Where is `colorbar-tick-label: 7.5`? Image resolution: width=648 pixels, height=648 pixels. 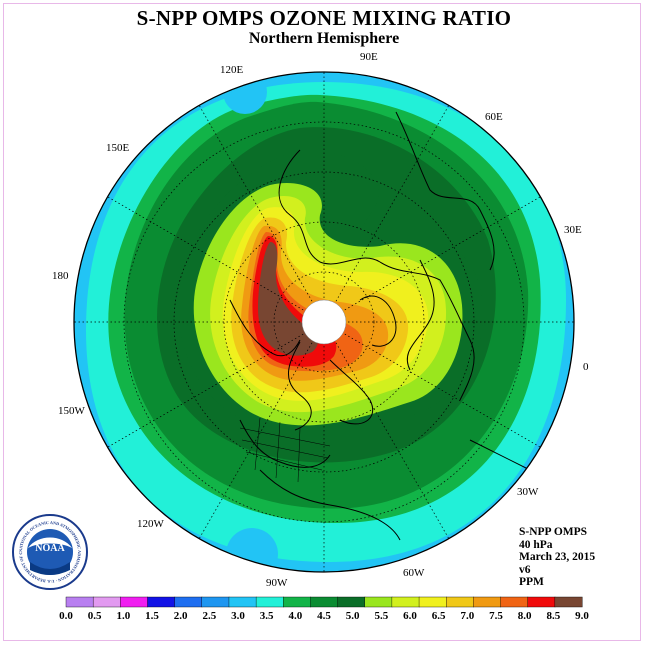
colorbar-tick-label: 7.5 is located at coordinates (496, 616).